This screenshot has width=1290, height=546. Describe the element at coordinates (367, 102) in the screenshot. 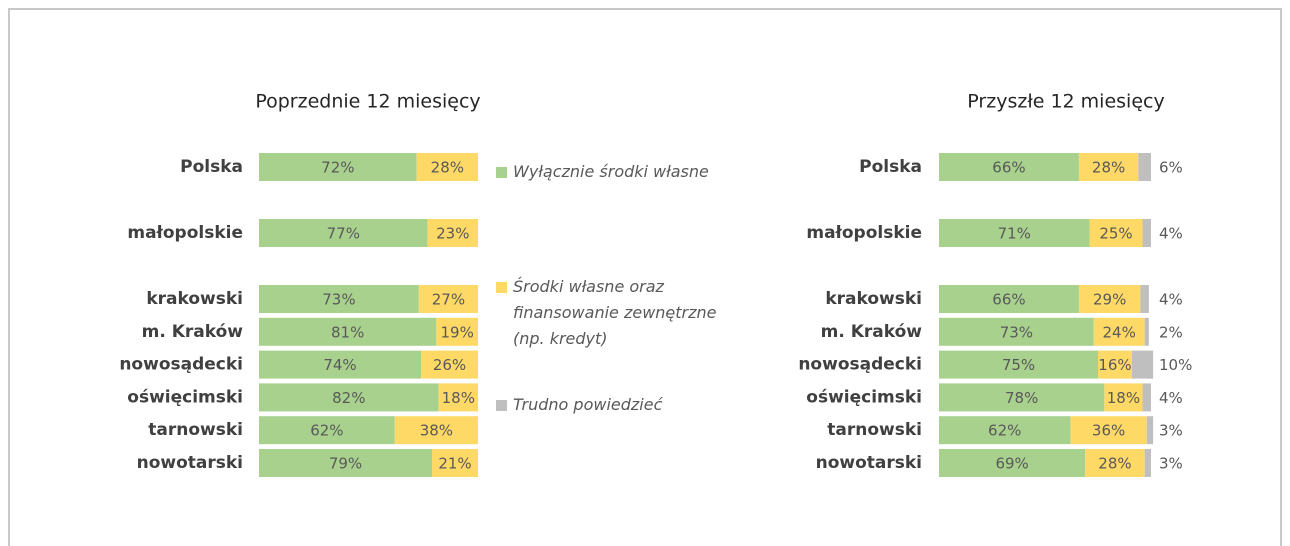

I see `chart-title: Poprzednie 12 miesięcy` at that location.